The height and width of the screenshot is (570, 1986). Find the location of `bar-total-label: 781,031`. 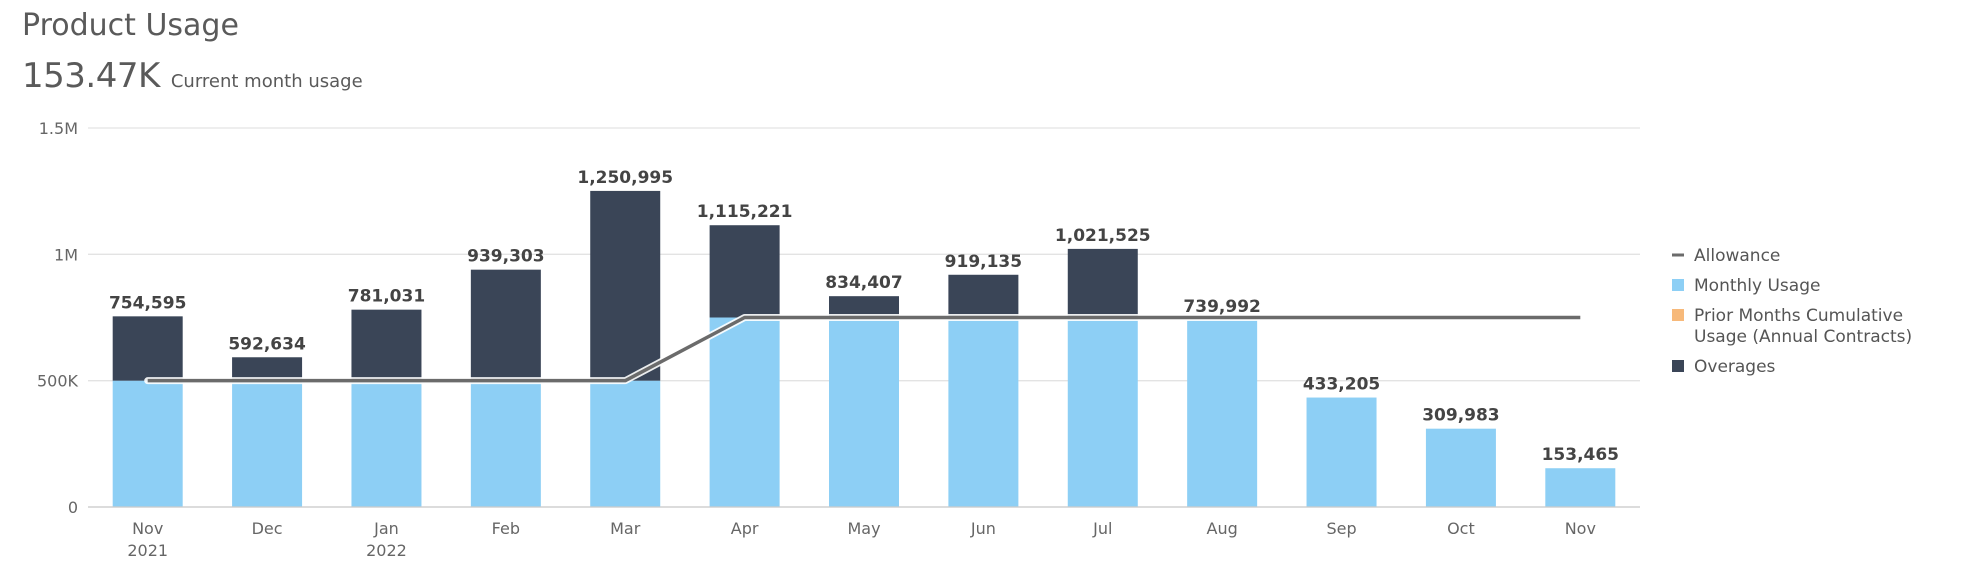

bar-total-label: 781,031 is located at coordinates (386, 297).